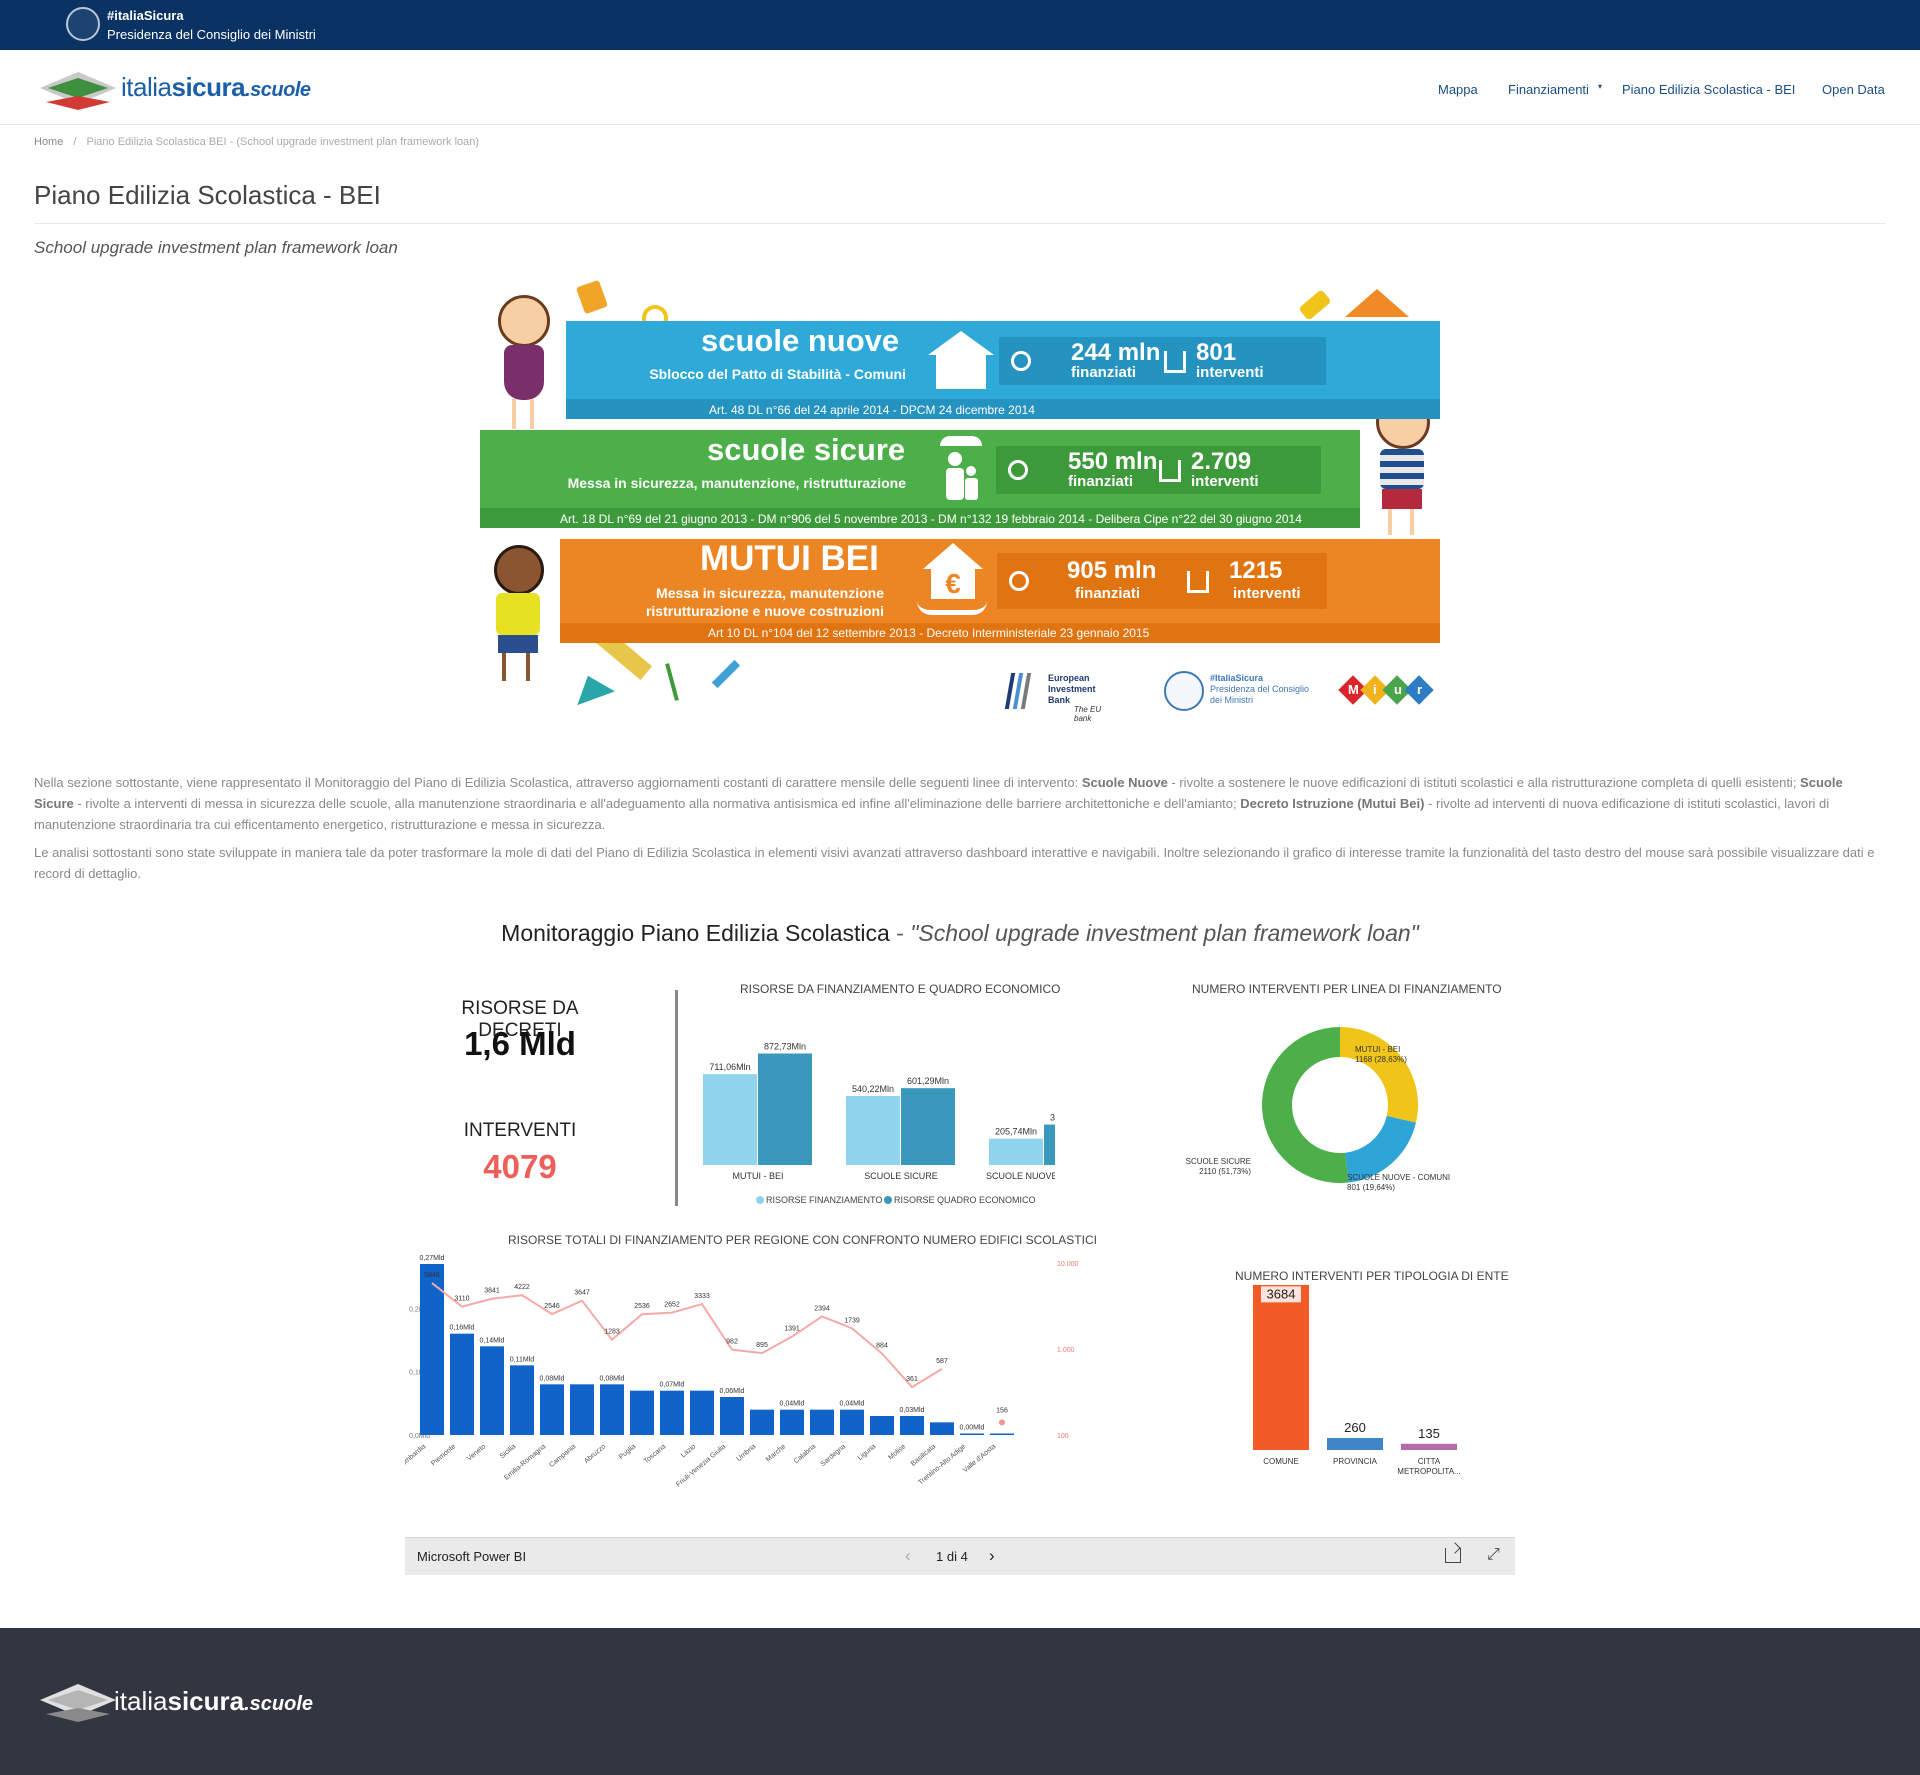 This screenshot has width=1920, height=1775. I want to click on line-data-label: 1283, so click(612, 1332).